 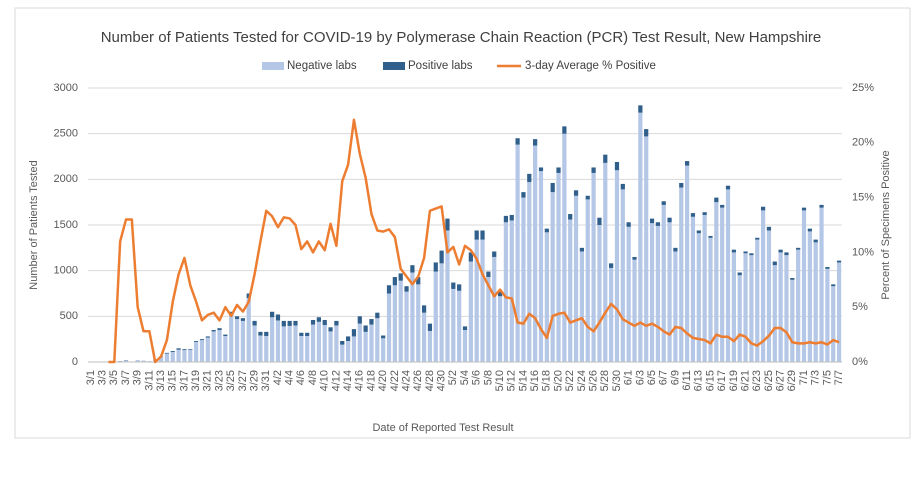 What do you see at coordinates (383, 380) in the screenshot?
I see `x-tick-label: 4/20` at bounding box center [383, 380].